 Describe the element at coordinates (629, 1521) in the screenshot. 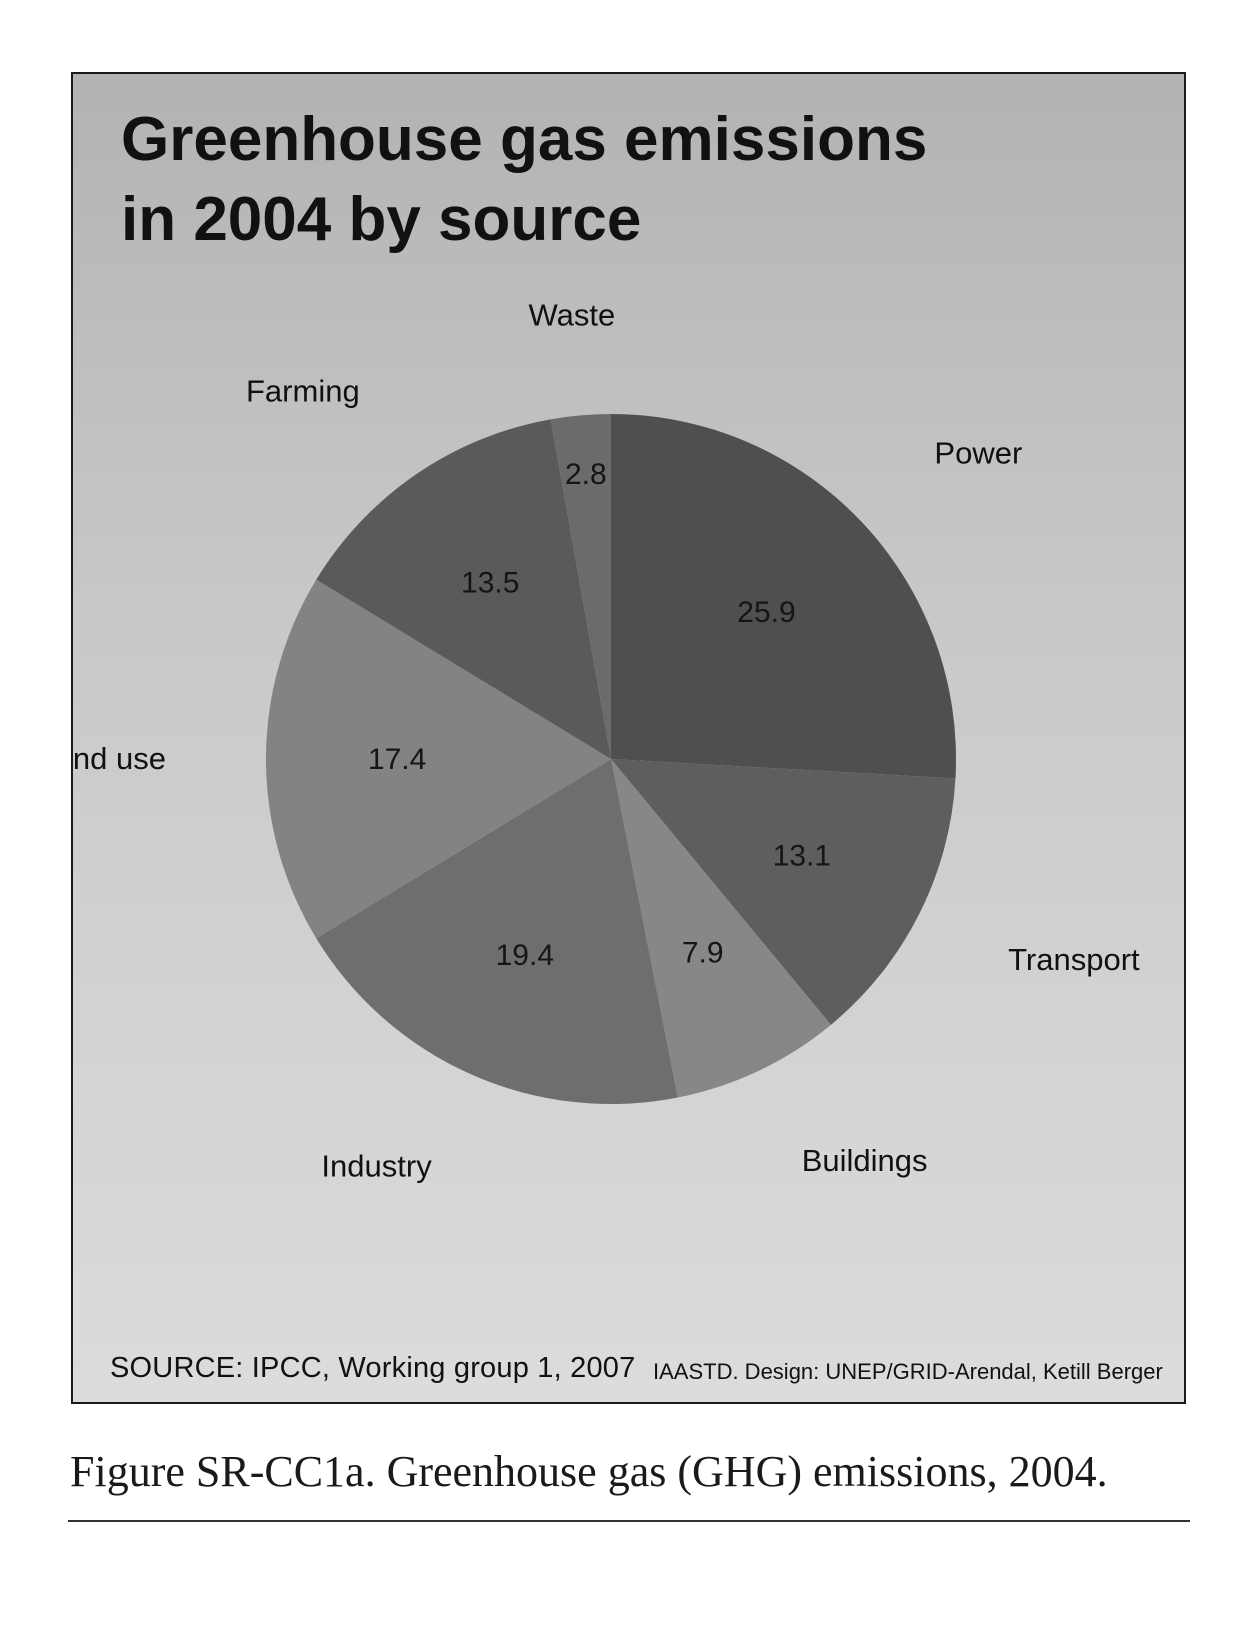

I see `caption-divider` at that location.